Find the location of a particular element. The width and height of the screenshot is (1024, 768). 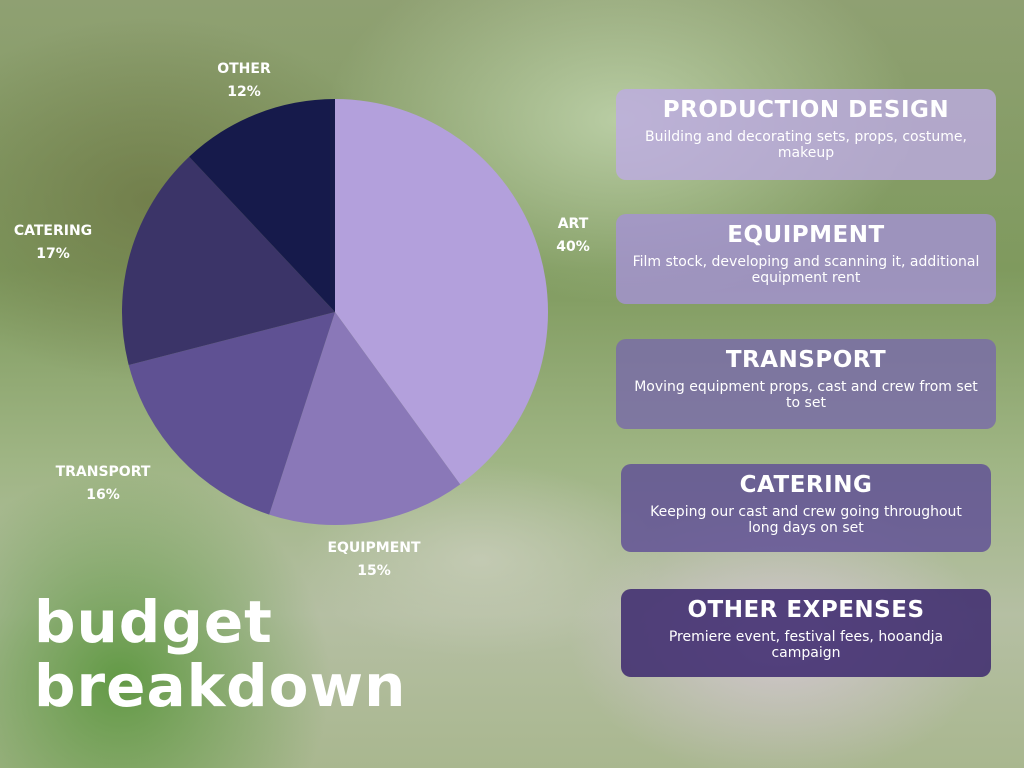

value-label: 17% is located at coordinates (53, 254).